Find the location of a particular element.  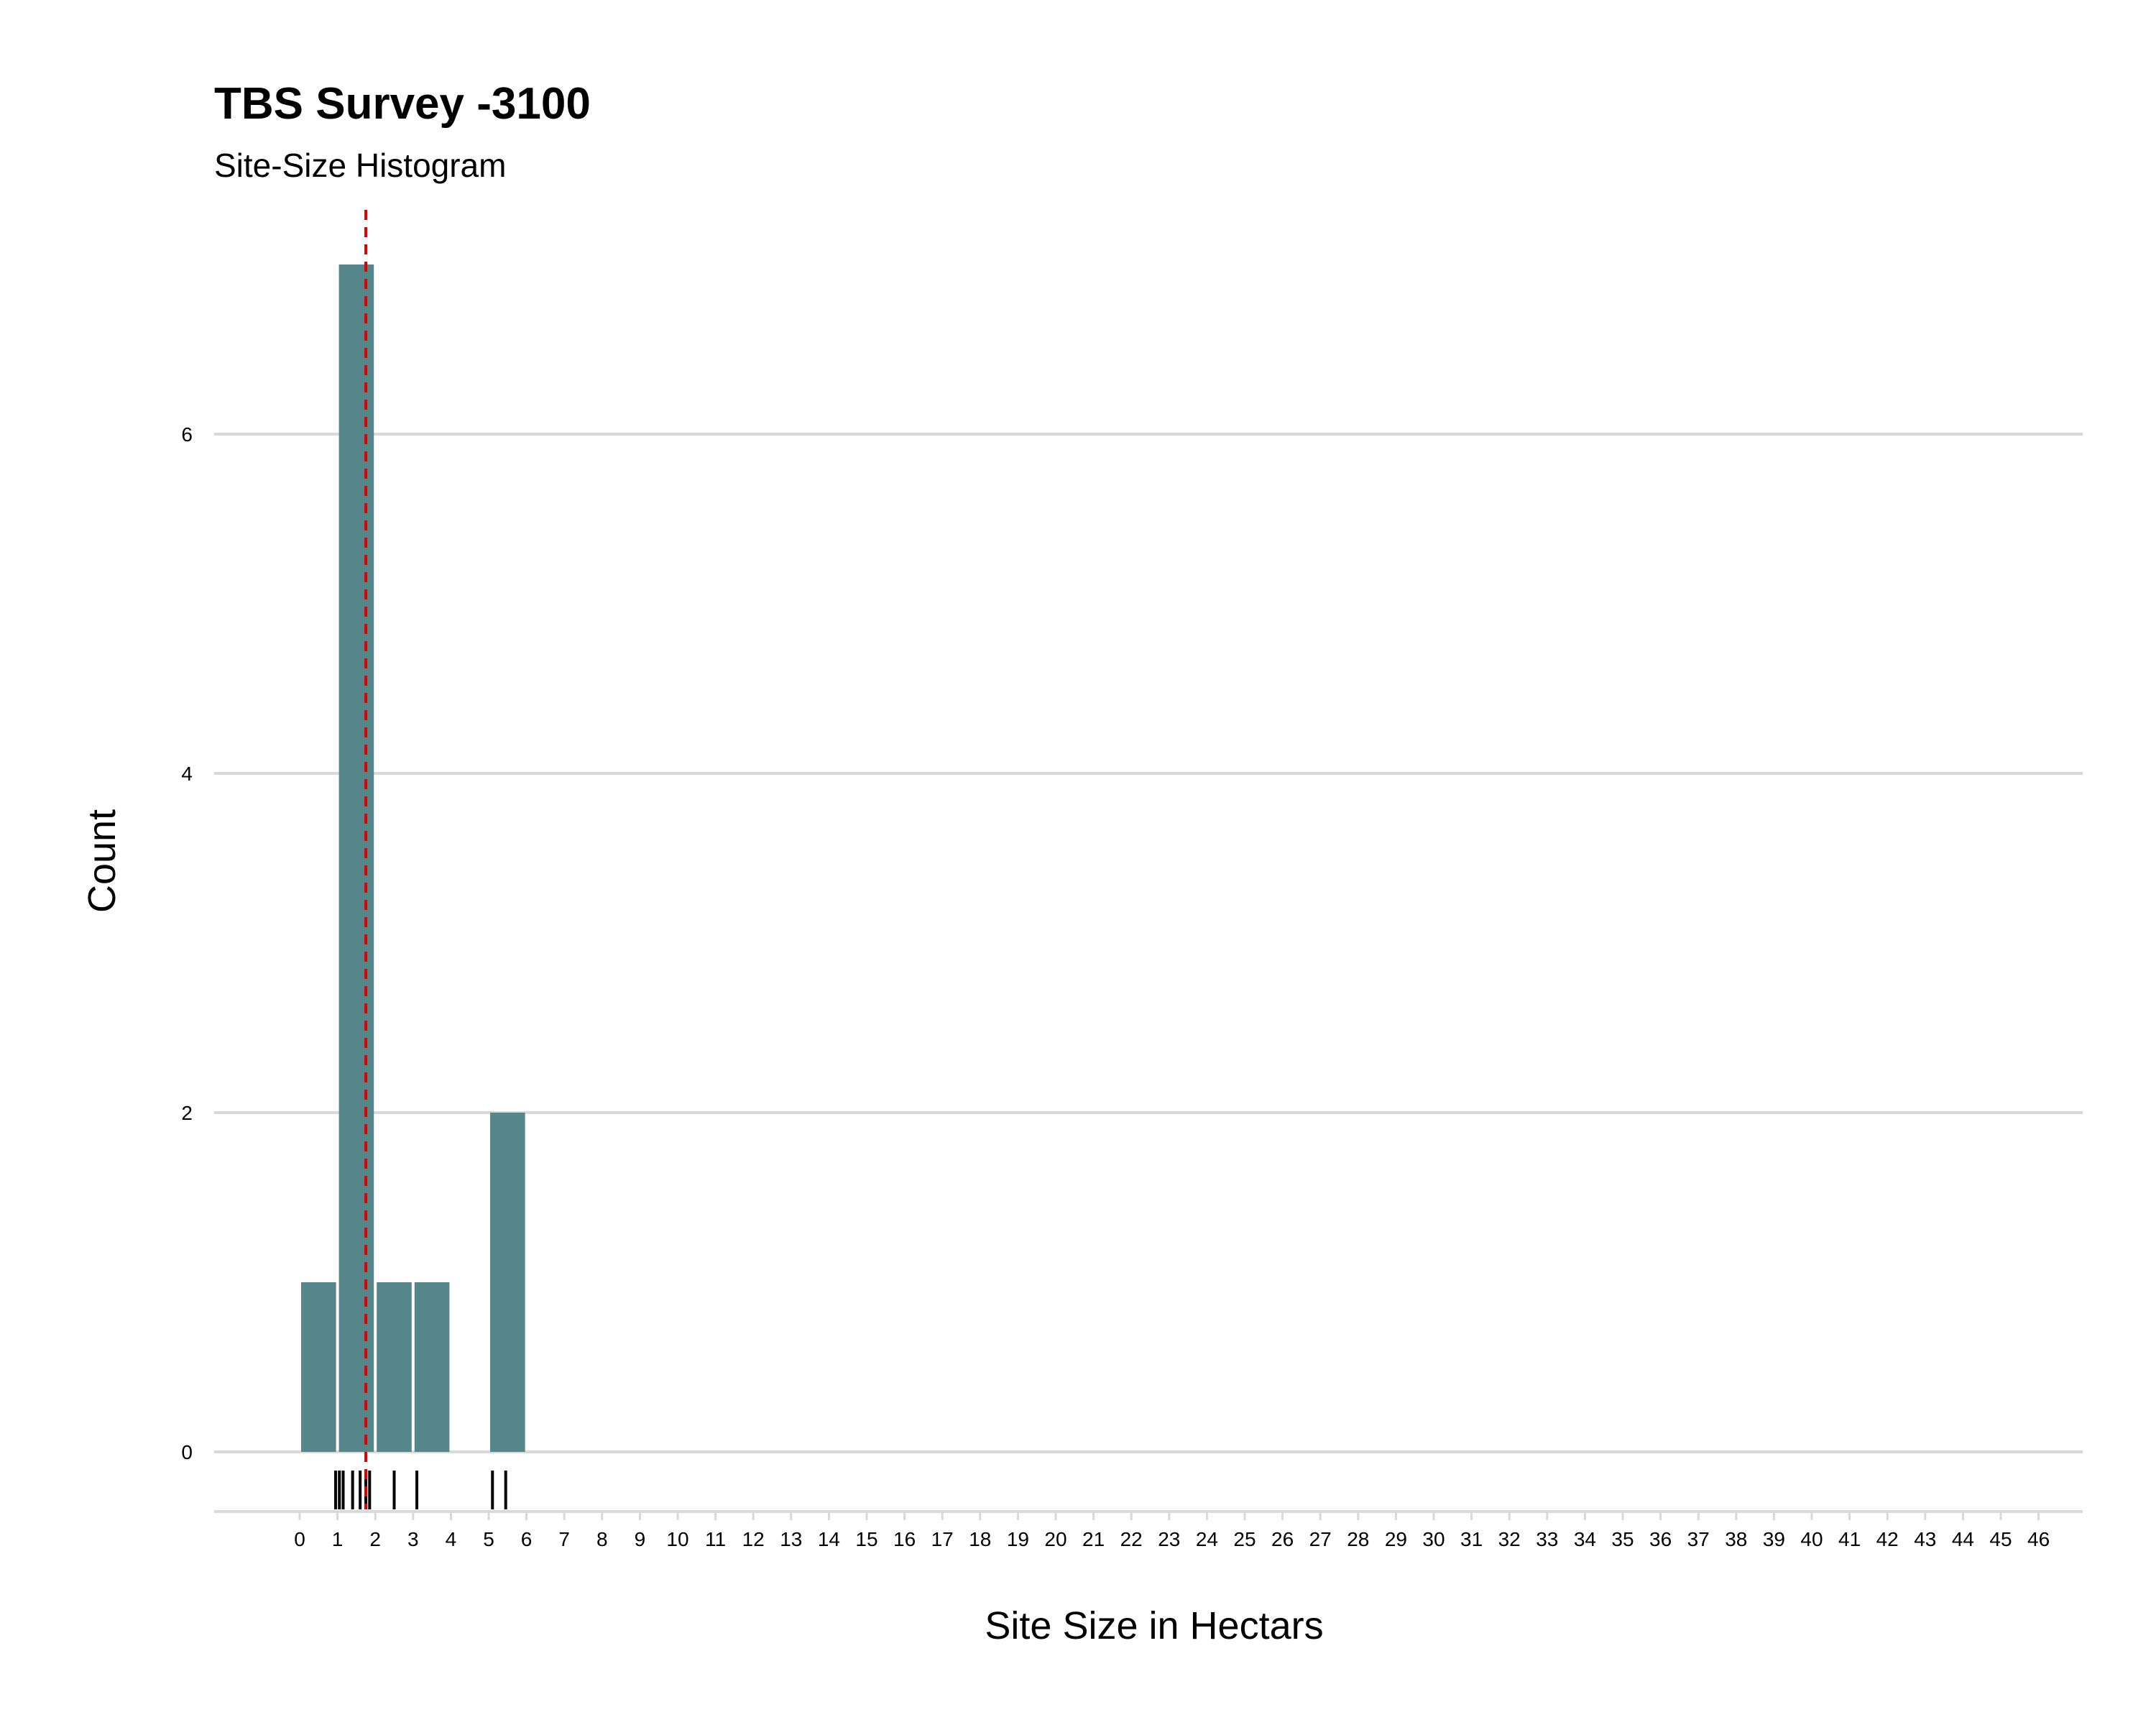

x-tick-label: 8 is located at coordinates (602, 1539).